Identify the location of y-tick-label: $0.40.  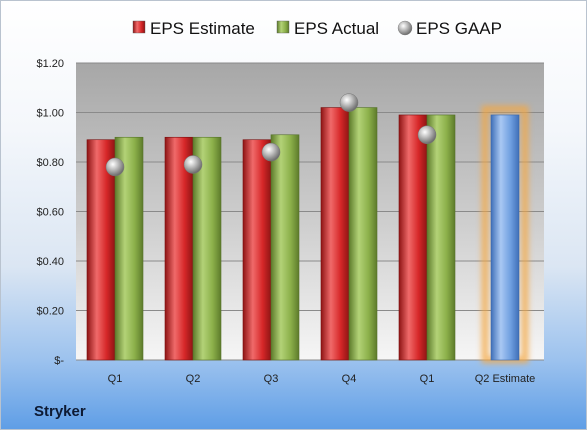
(50, 262).